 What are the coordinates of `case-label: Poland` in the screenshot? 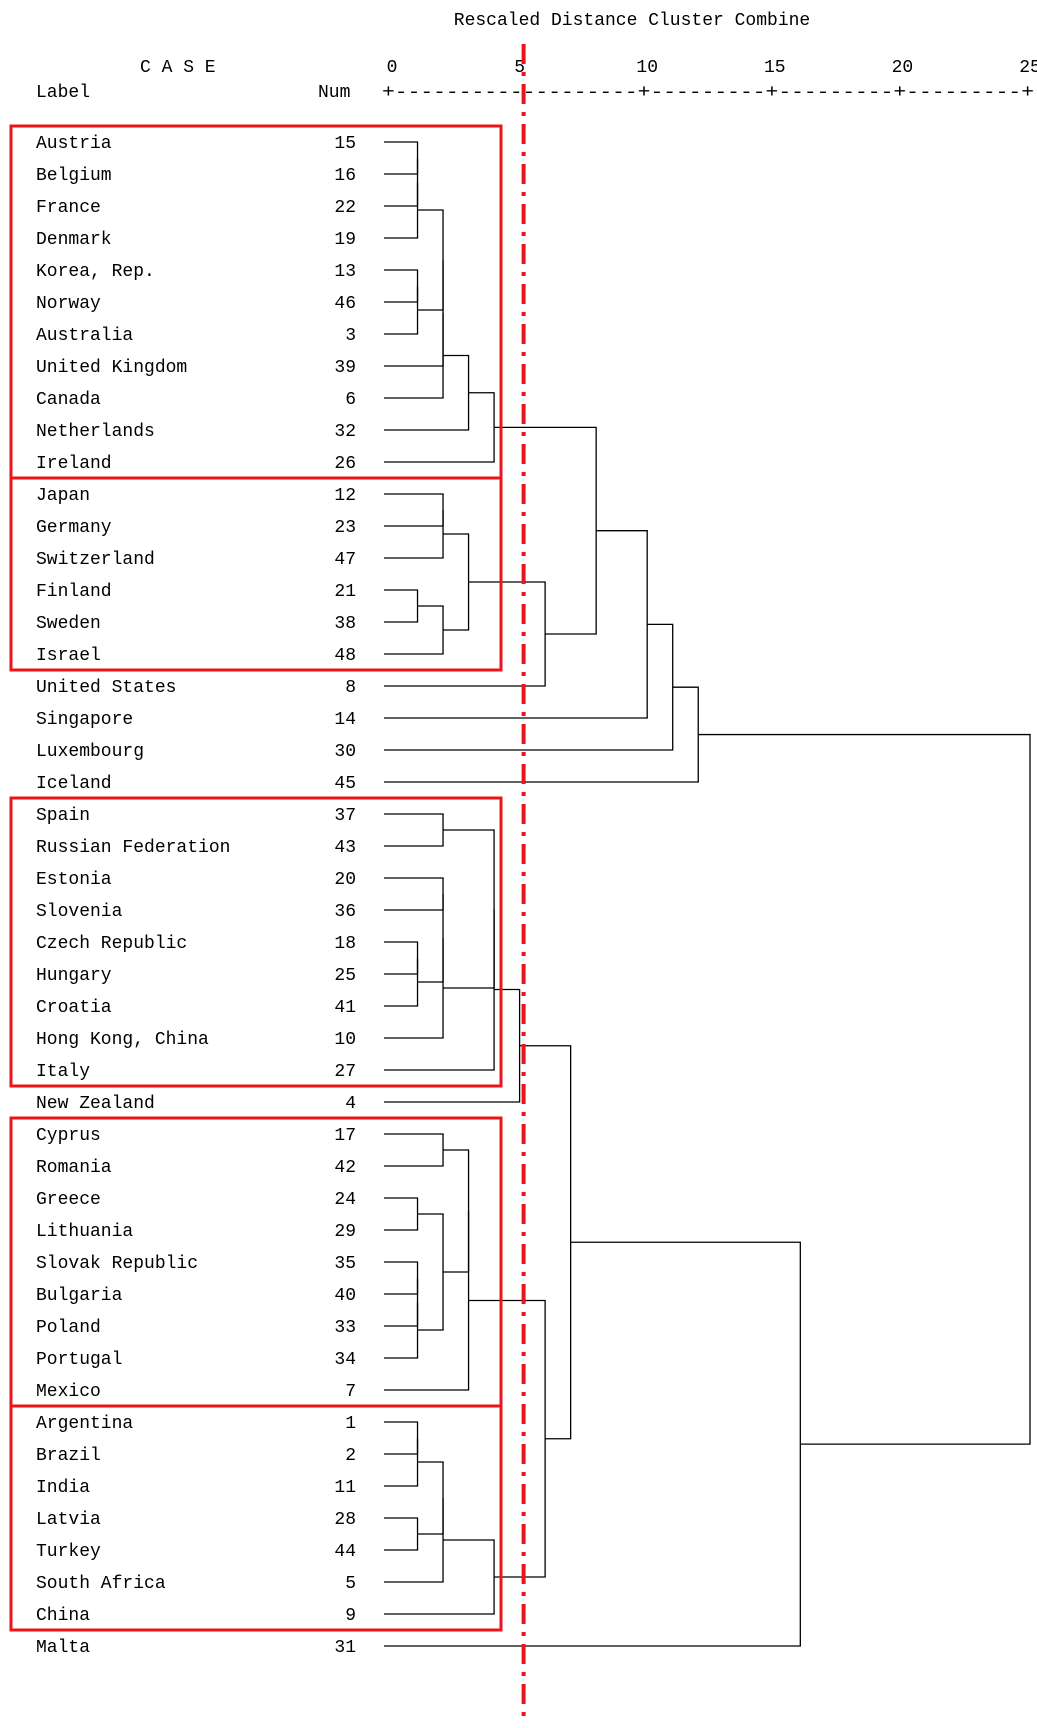 It's located at (68, 1328).